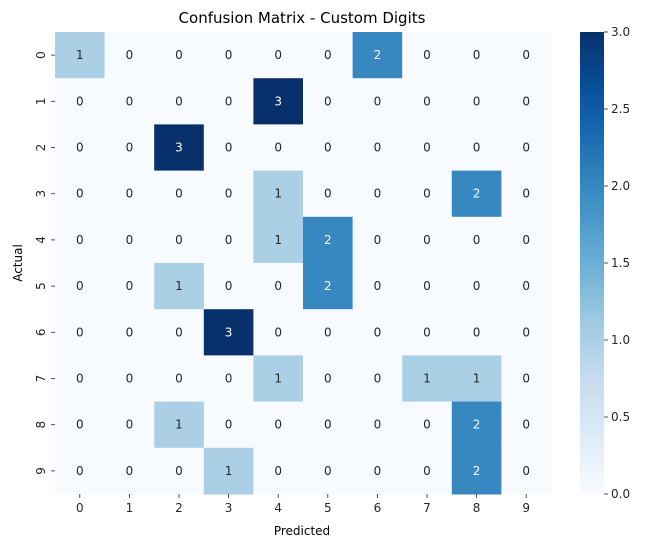 The width and height of the screenshot is (645, 547). I want to click on x-axis-label: Predicted, so click(302, 531).